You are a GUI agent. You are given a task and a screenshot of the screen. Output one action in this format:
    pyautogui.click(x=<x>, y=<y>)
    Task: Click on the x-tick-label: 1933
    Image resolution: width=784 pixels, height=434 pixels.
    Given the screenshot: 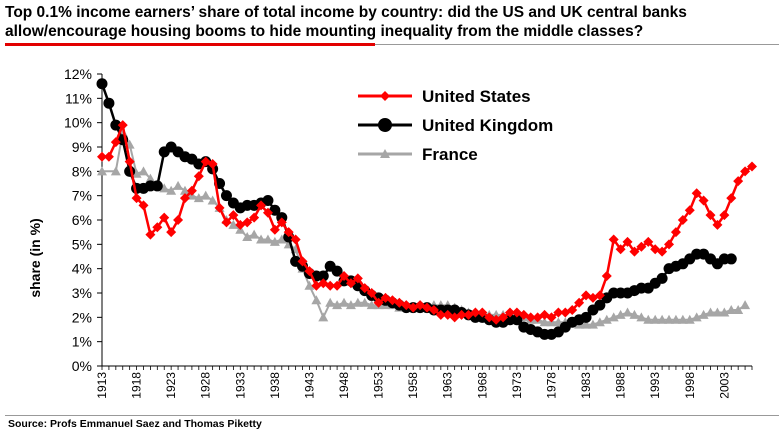 What is the action you would take?
    pyautogui.click(x=240, y=385)
    